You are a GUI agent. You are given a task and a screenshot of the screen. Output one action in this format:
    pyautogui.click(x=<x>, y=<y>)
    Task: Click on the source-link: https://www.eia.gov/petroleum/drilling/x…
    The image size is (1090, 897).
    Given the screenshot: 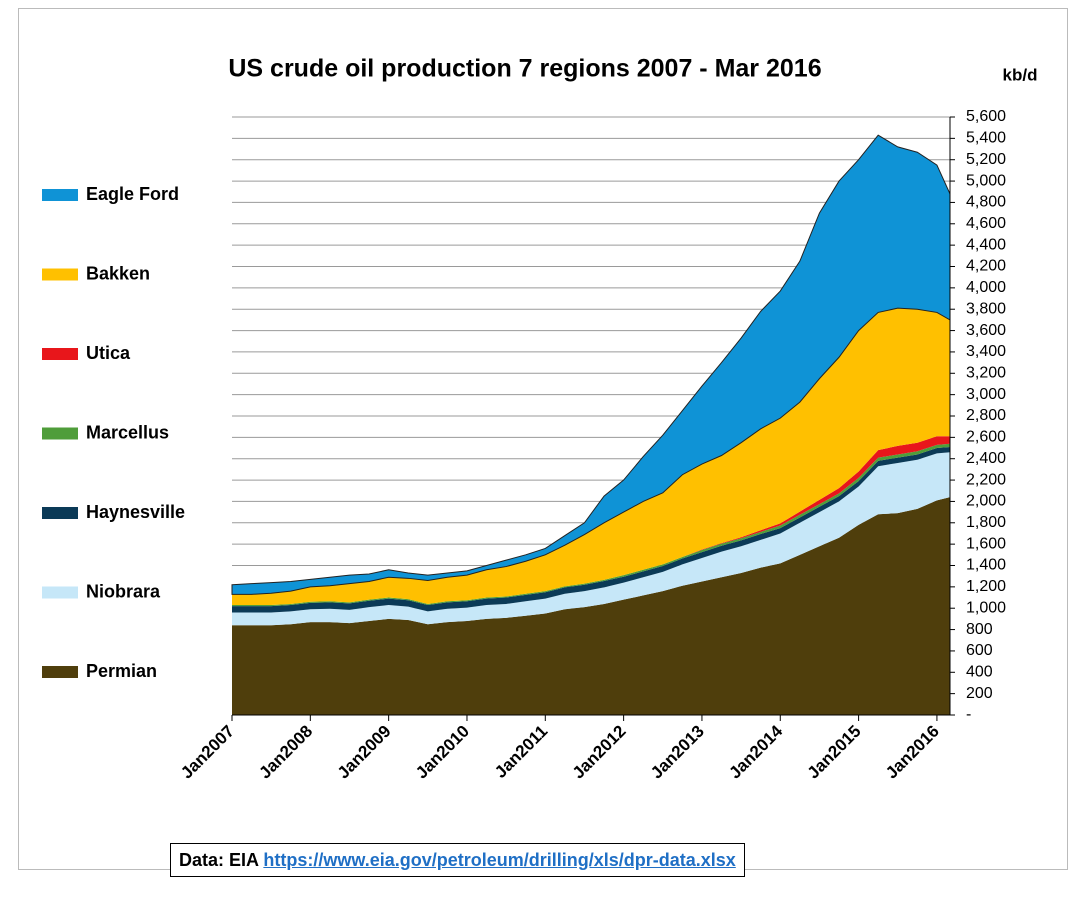 What is the action you would take?
    pyautogui.click(x=499, y=860)
    